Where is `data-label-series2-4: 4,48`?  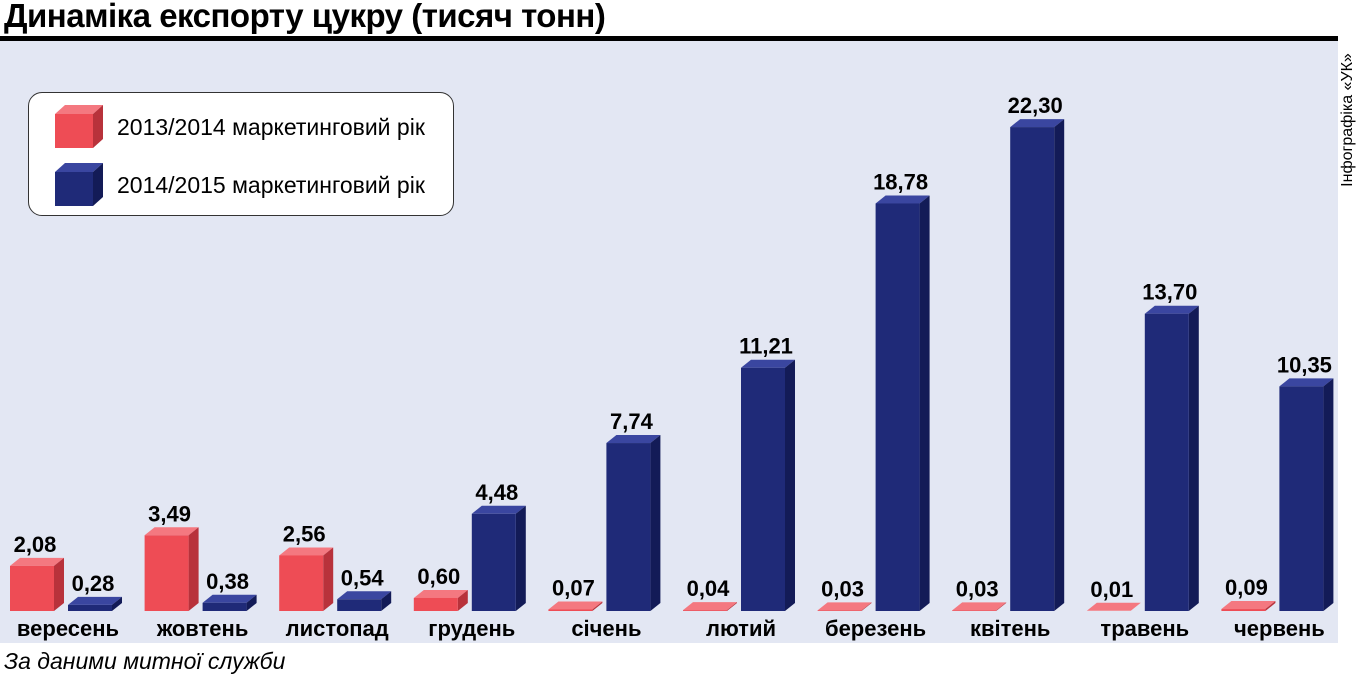
data-label-series2-4: 4,48 is located at coordinates (496, 492).